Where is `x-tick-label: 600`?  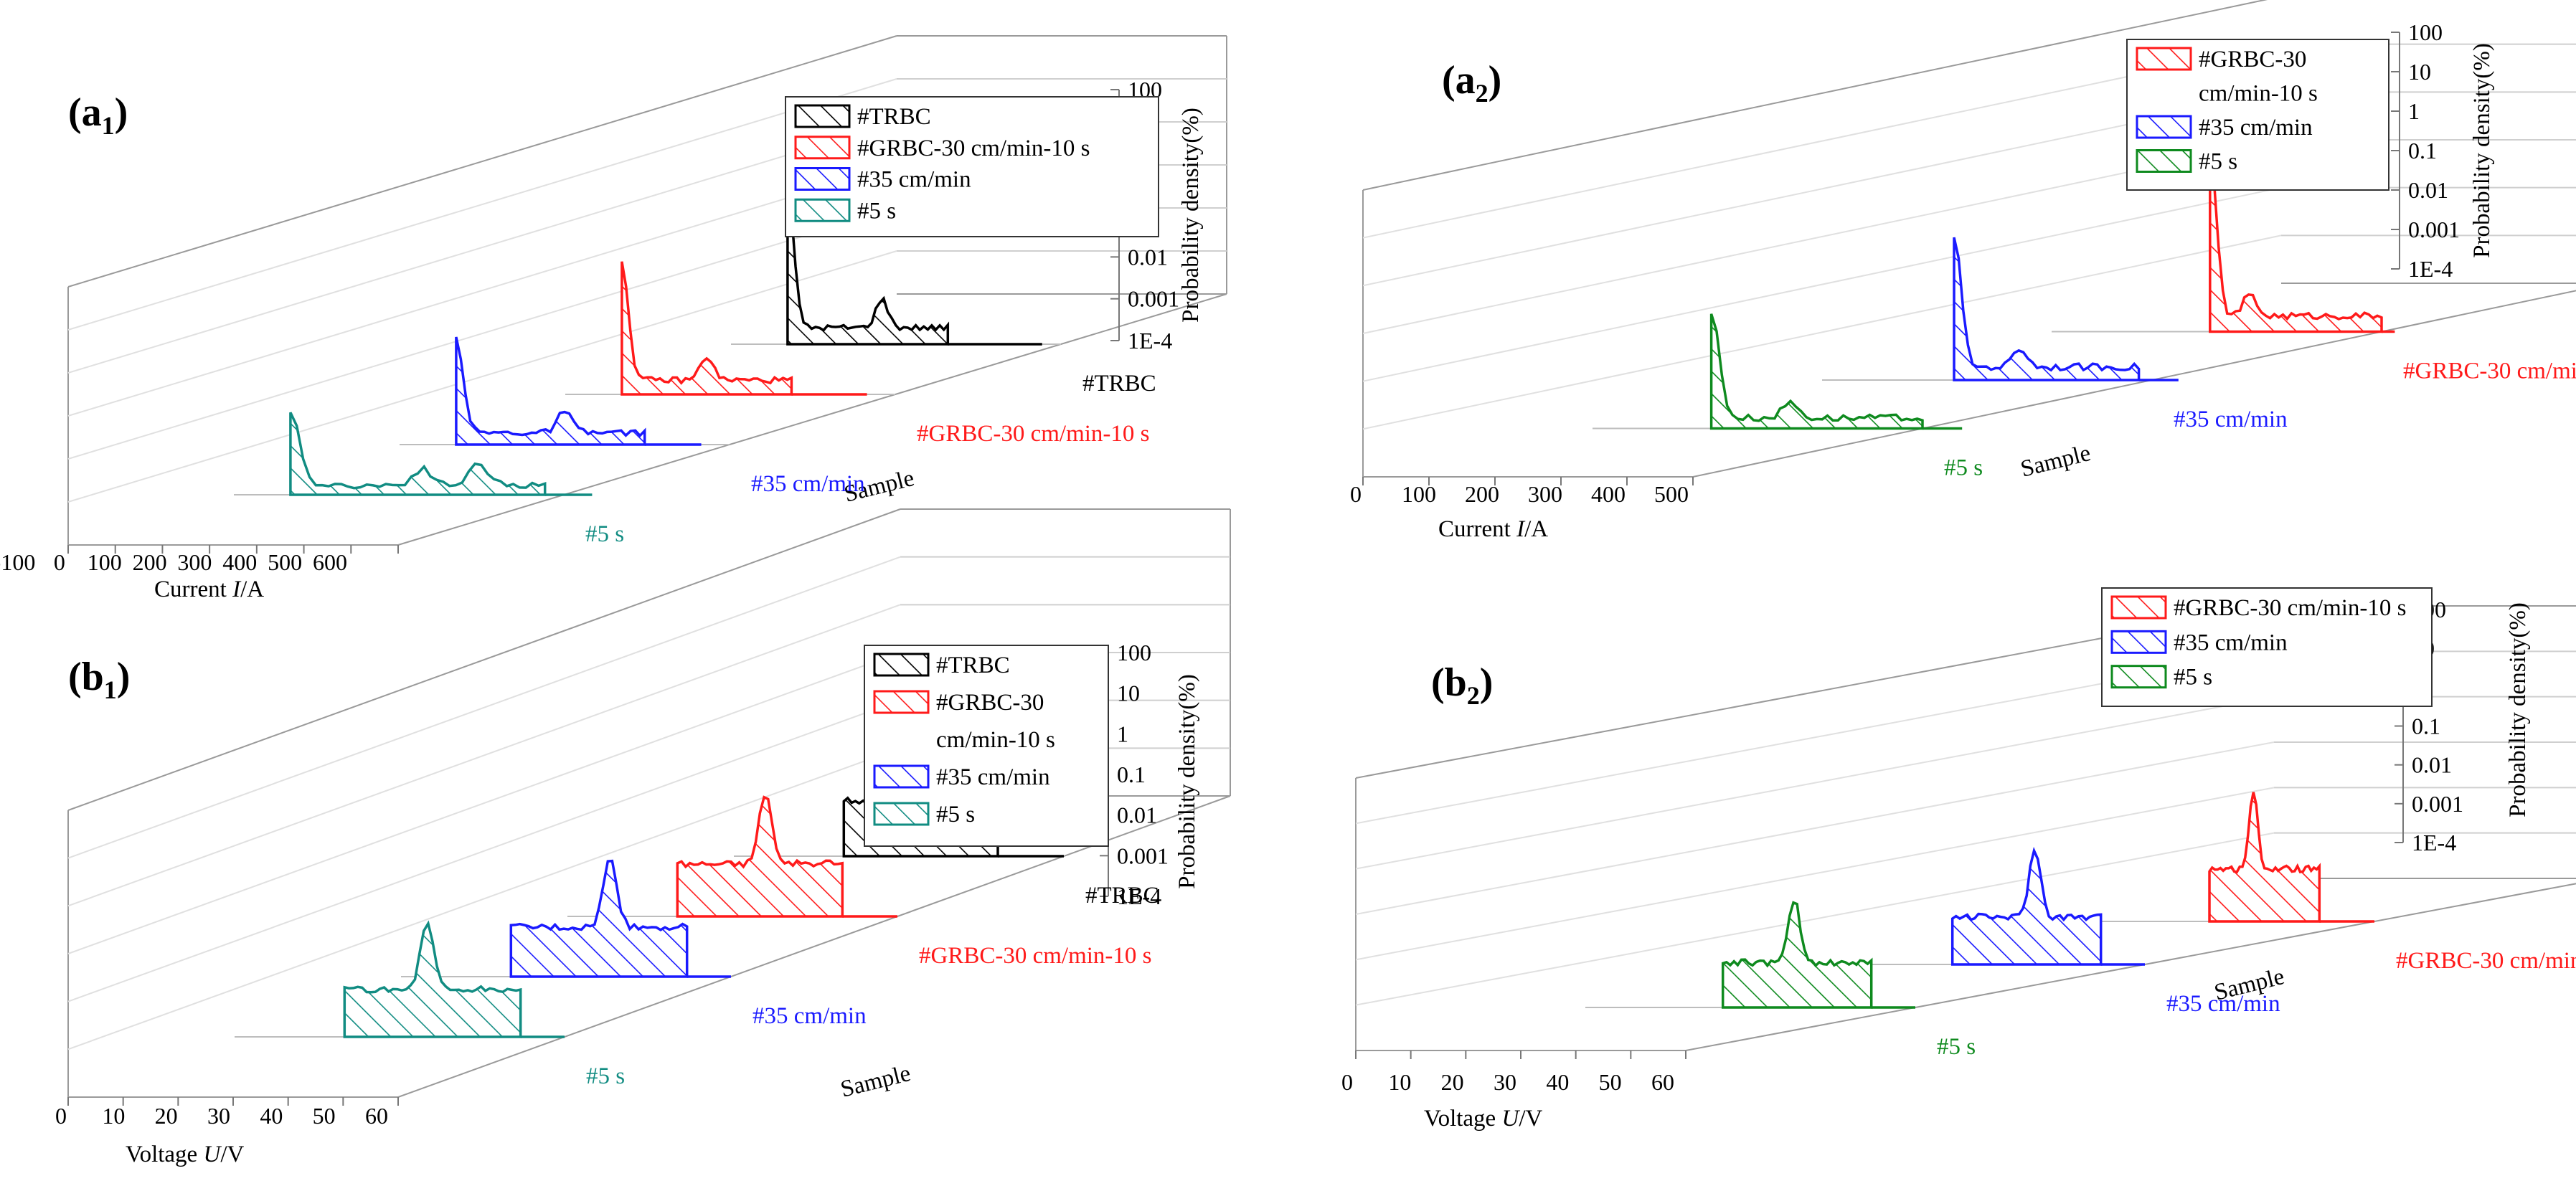 x-tick-label: 600 is located at coordinates (330, 562).